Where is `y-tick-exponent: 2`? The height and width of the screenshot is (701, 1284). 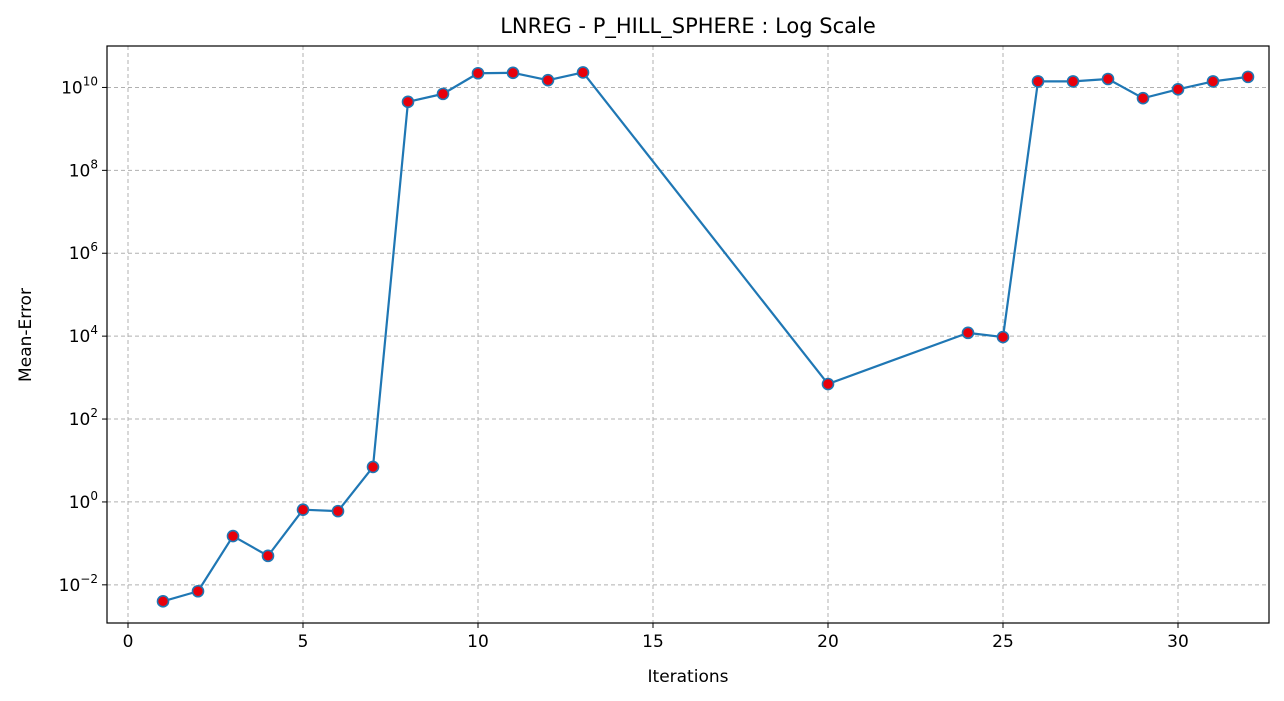 y-tick-exponent: 2 is located at coordinates (94, 413).